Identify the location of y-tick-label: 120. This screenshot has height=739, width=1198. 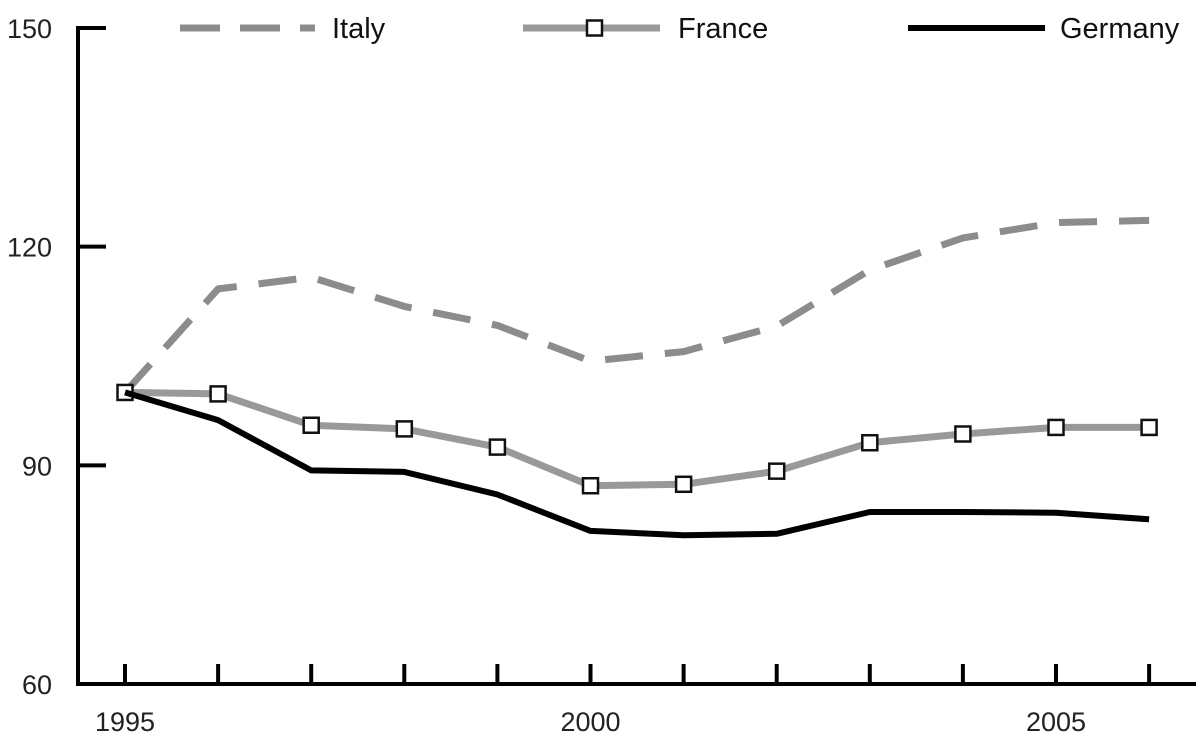
(29, 248).